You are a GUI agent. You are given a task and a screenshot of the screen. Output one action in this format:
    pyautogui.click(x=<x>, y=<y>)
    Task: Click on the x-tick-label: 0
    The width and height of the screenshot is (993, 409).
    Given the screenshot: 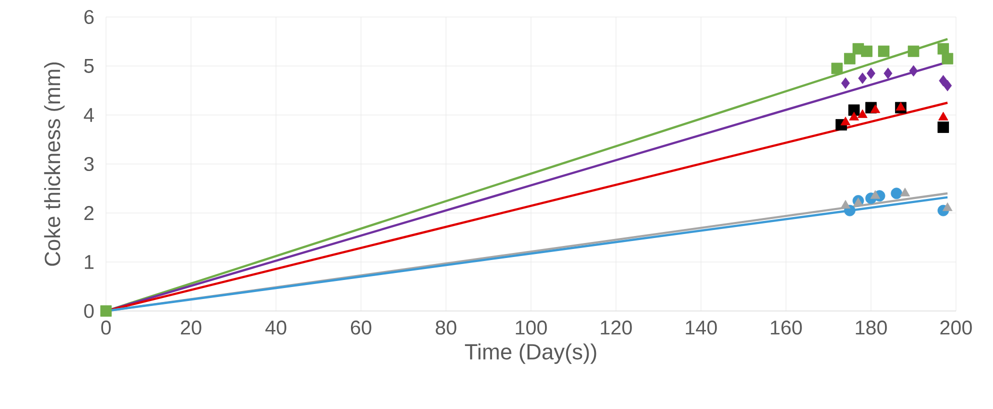 What is the action you would take?
    pyautogui.click(x=106, y=327)
    